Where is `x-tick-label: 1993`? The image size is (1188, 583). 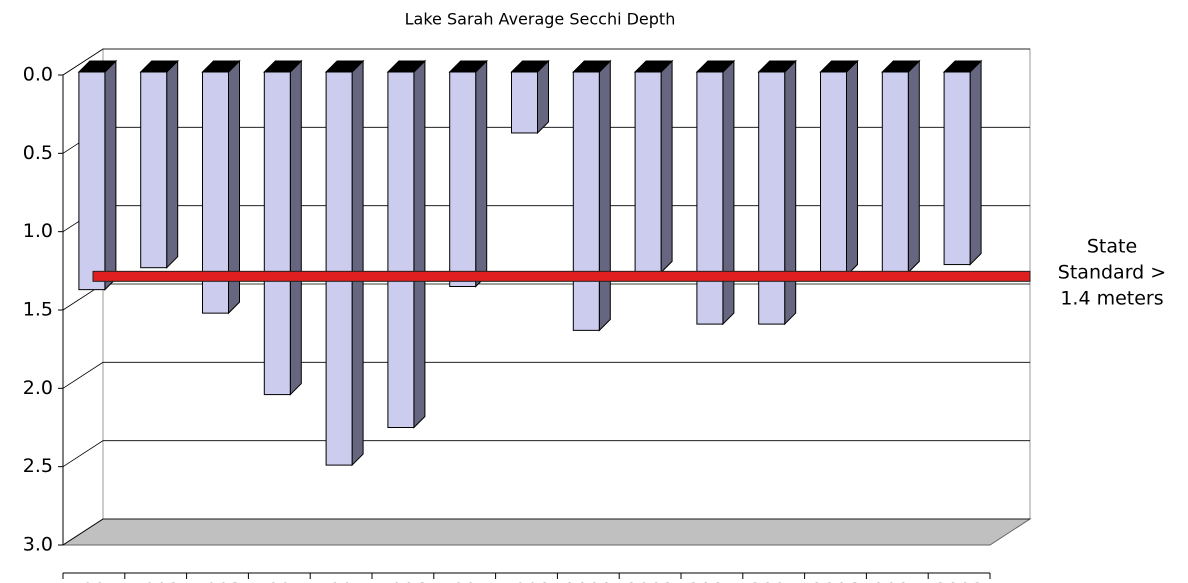 x-tick-label: 1993 is located at coordinates (217, 581).